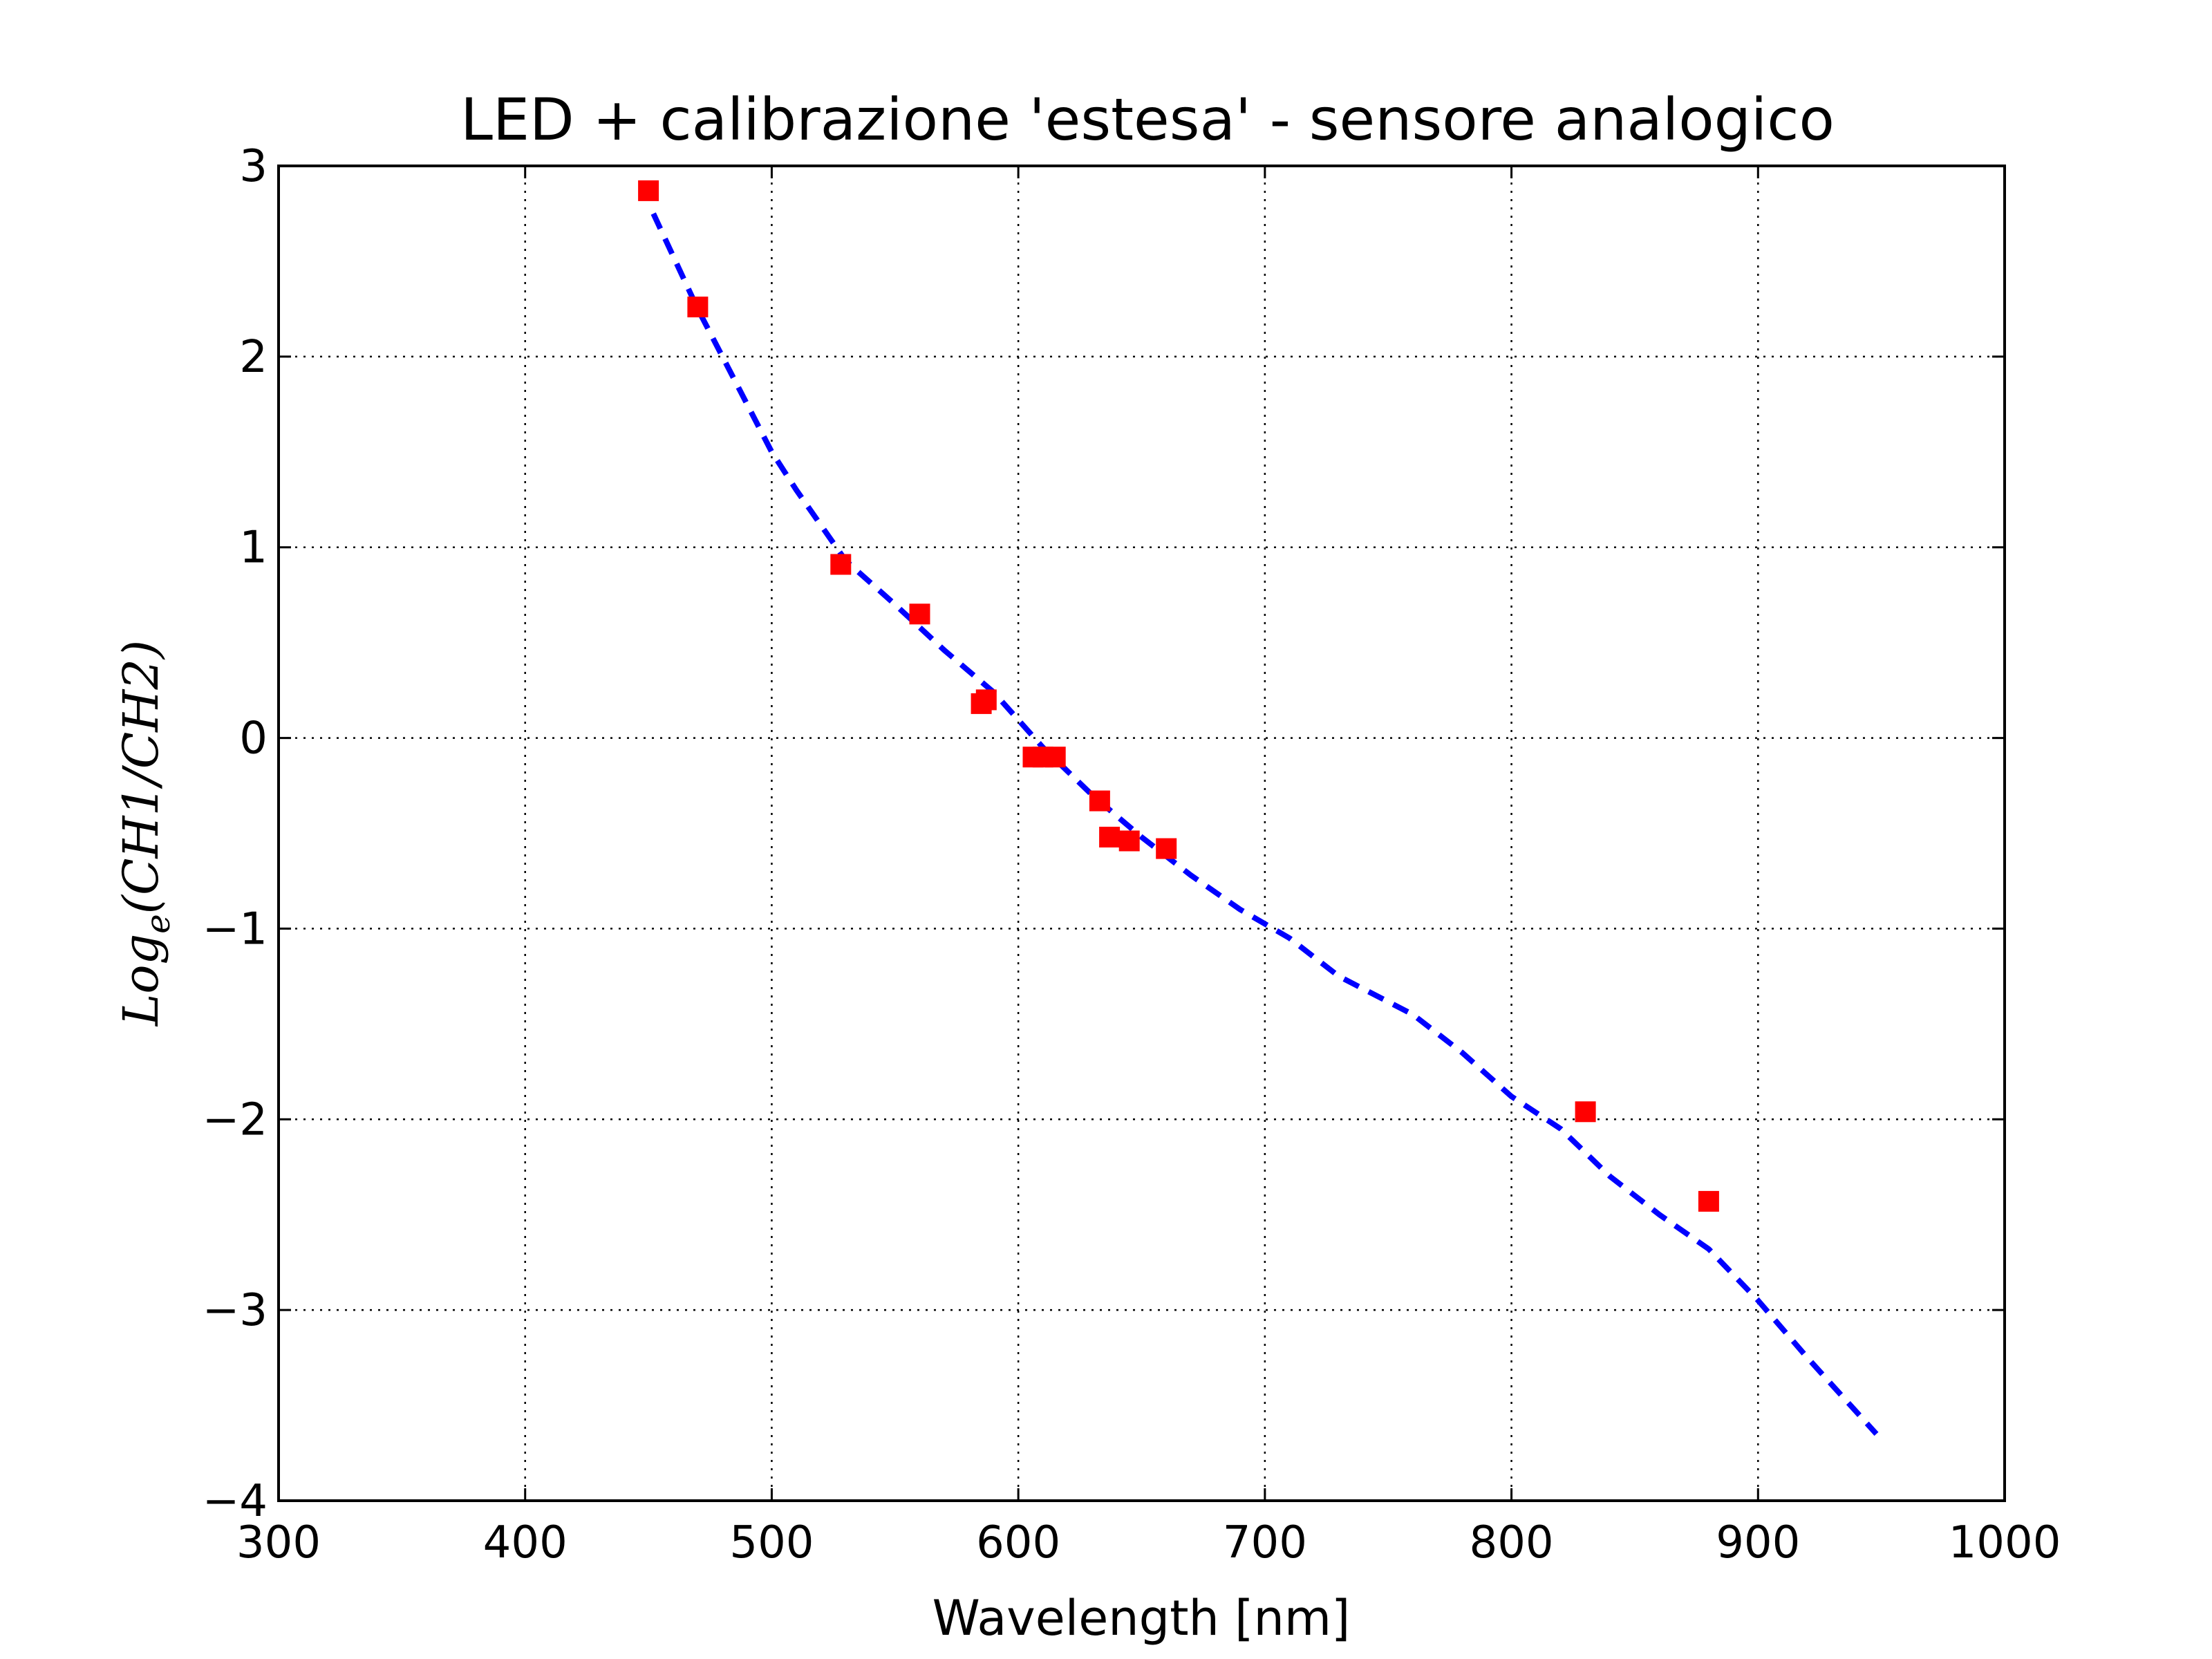  Describe the element at coordinates (235, 1502) in the screenshot. I see `y-tick-label: −4` at that location.